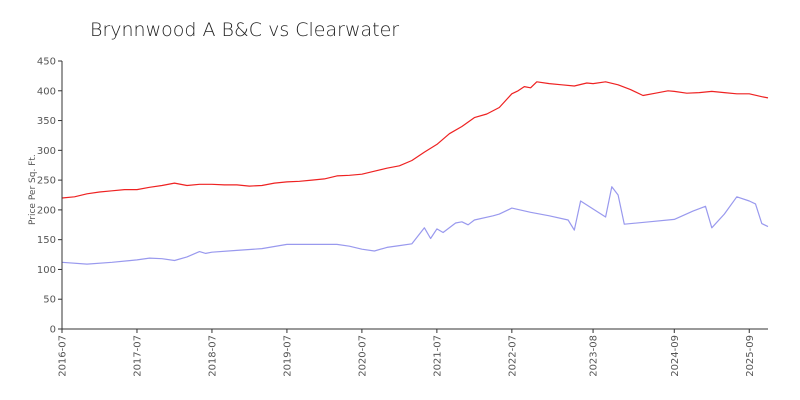 The height and width of the screenshot is (400, 800). What do you see at coordinates (512, 356) in the screenshot?
I see `x-tick-label: 2022-07` at bounding box center [512, 356].